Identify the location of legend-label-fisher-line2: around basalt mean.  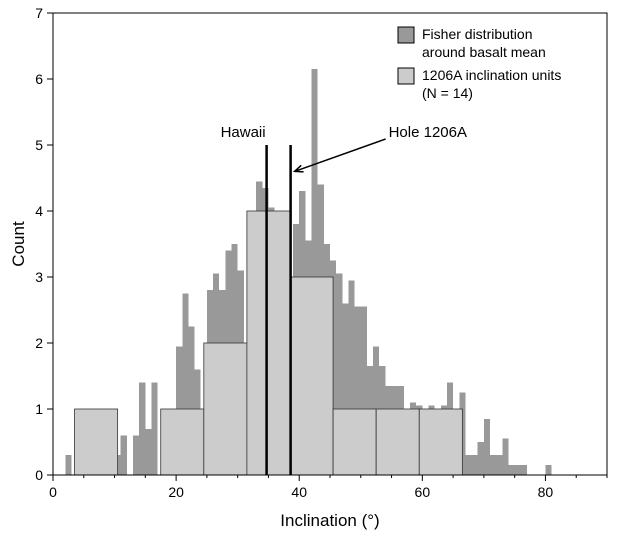
(484, 52).